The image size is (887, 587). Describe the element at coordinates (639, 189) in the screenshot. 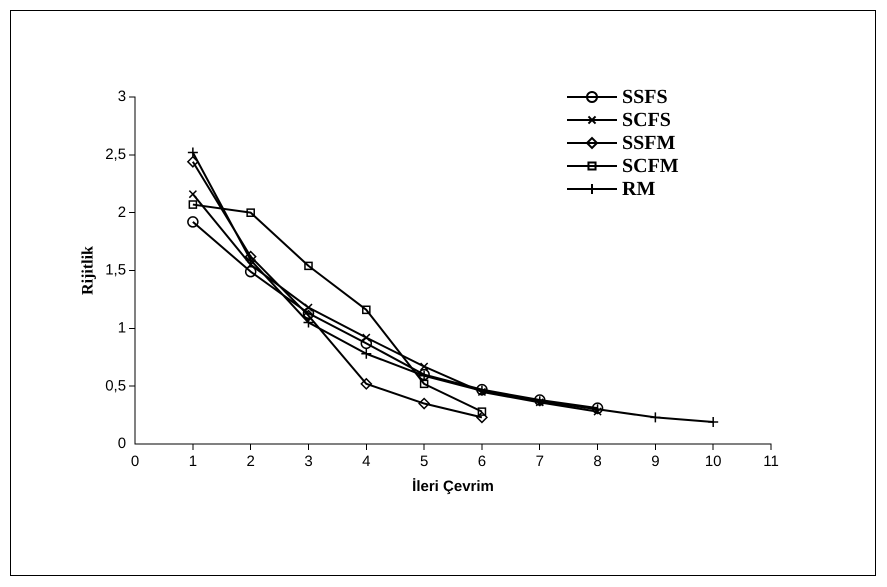

I see `legend-label: RM` at that location.